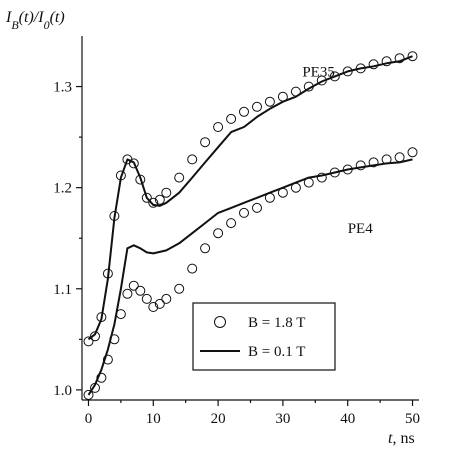 This screenshot has width=474, height=474. I want to click on y-tick-label: 1.2, so click(62, 189).